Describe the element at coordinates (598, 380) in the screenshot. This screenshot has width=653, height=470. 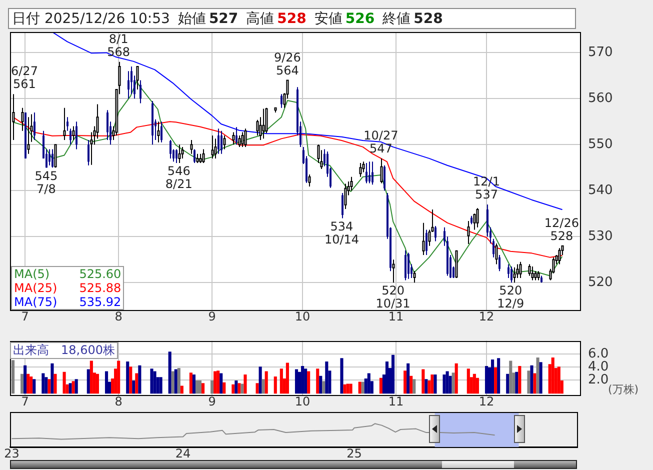
I see `y-tick-label: 2.0` at that location.